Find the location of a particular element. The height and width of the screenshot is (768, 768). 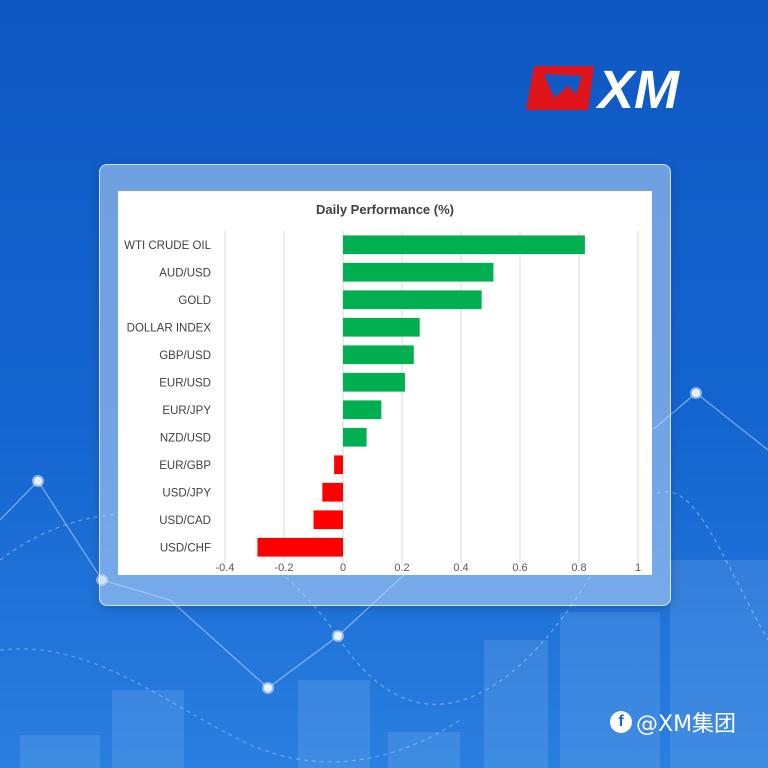

category-label: EUR/GBP is located at coordinates (185, 466).